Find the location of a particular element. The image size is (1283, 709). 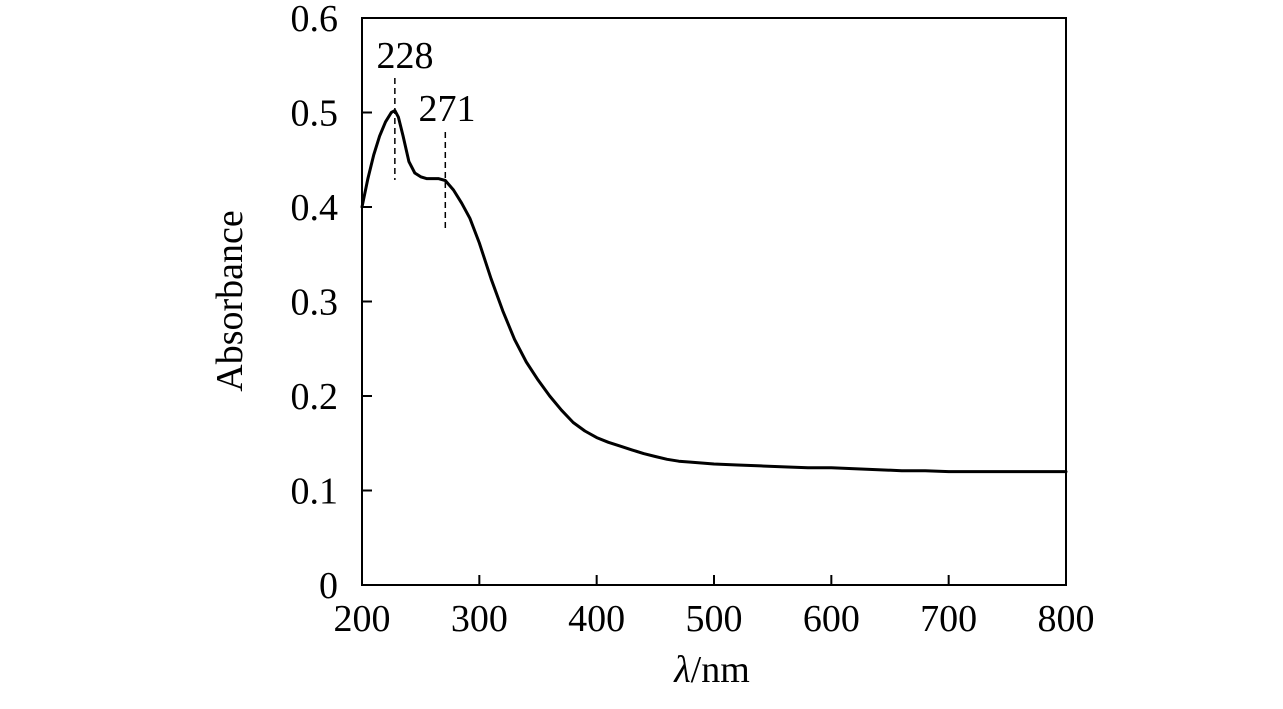

x-tick-label-600: 600 is located at coordinates (831, 619).